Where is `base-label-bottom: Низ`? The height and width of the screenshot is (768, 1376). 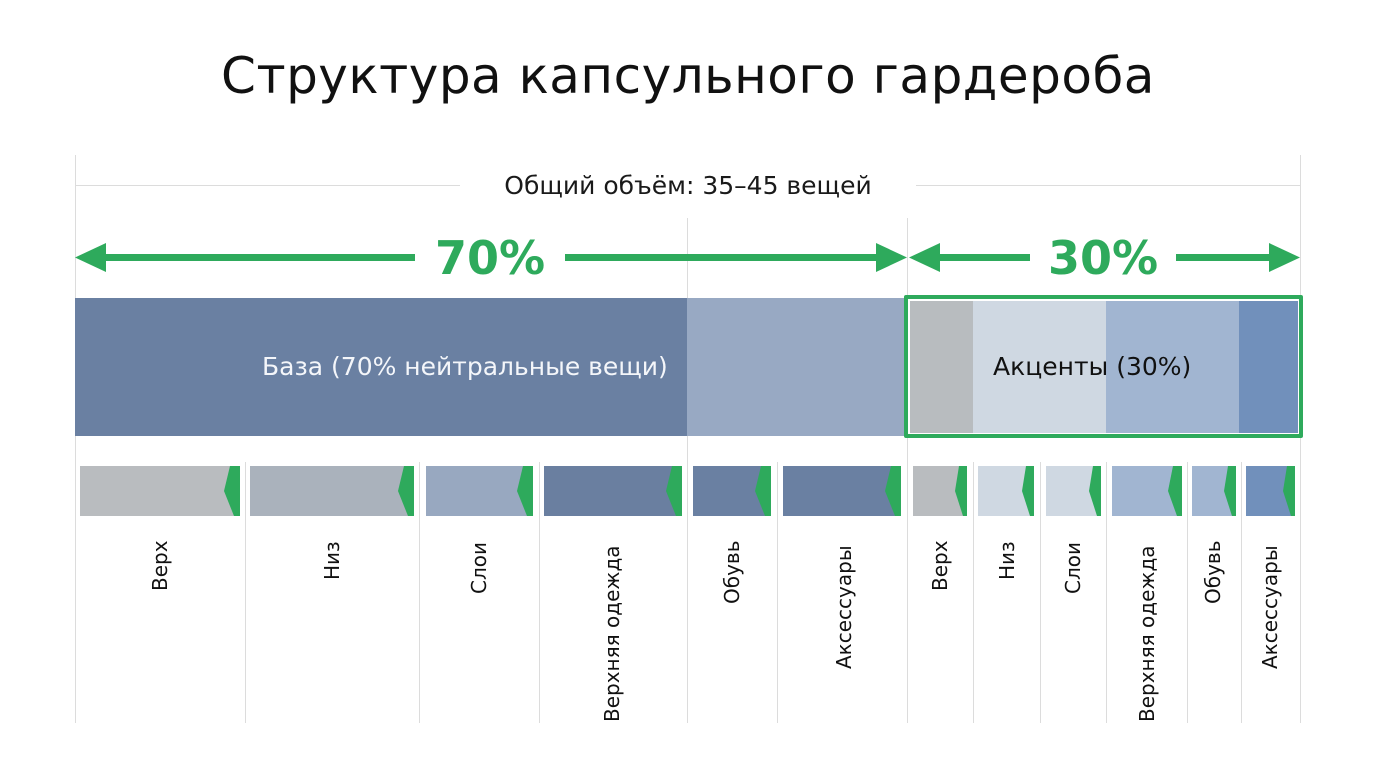
base-label-bottom: Низ is located at coordinates (332, 560).